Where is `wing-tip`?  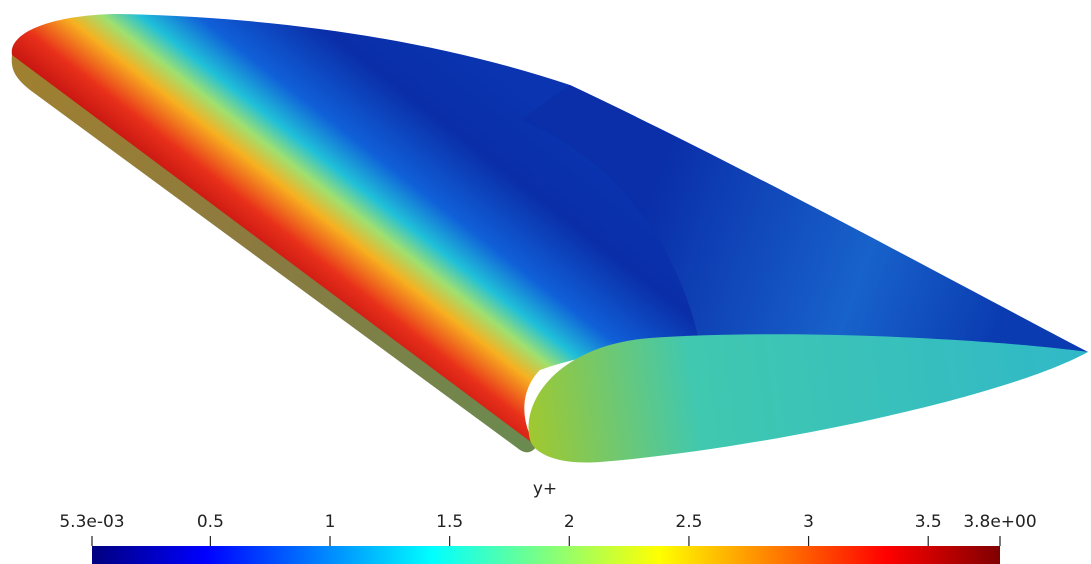 wing-tip is located at coordinates (808, 398).